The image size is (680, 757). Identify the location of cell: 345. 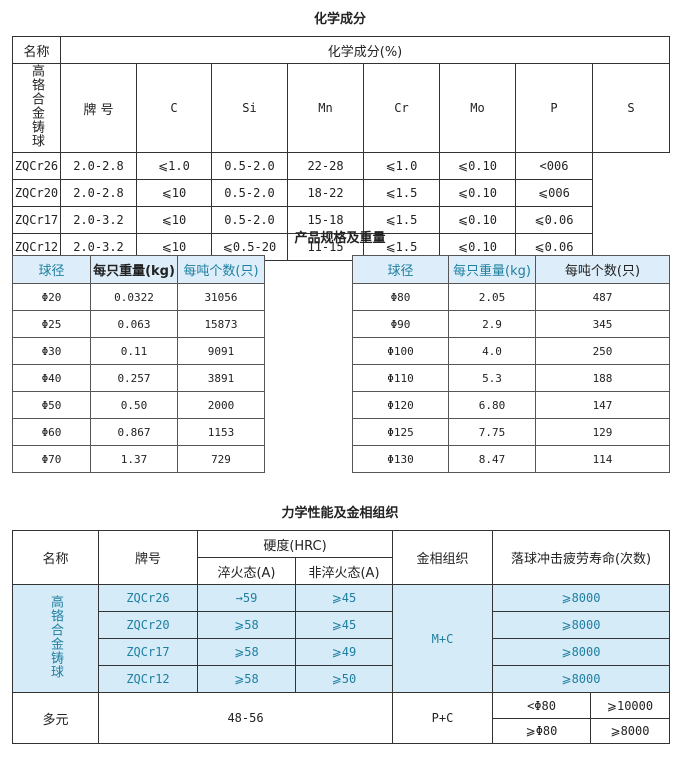
(602, 324).